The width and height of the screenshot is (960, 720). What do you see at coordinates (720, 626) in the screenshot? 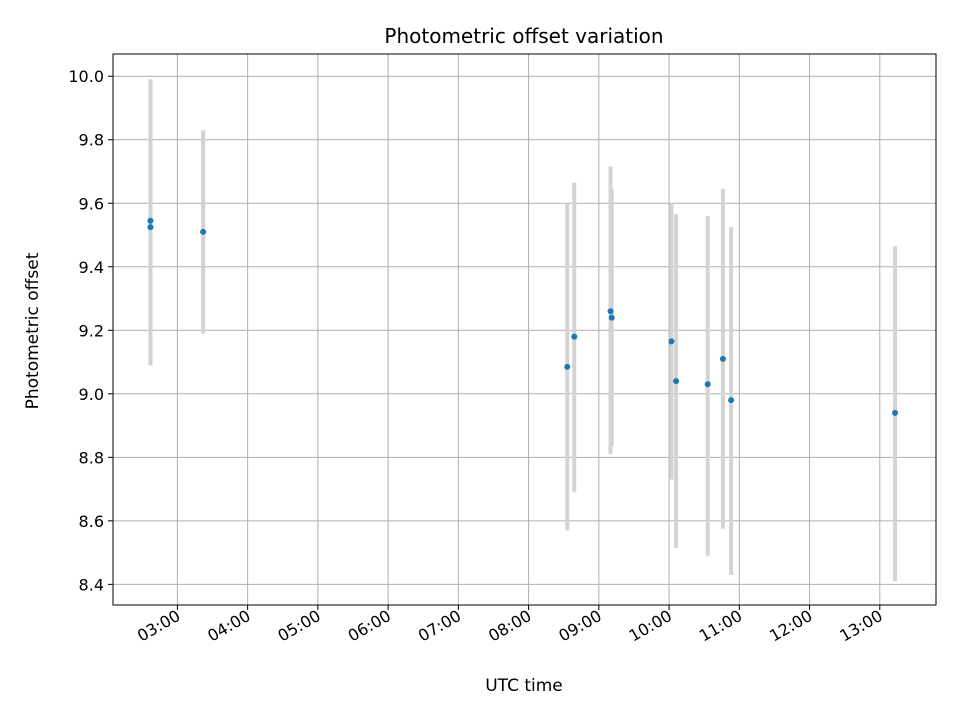
I see `x-tick-label: 11:00` at bounding box center [720, 626].